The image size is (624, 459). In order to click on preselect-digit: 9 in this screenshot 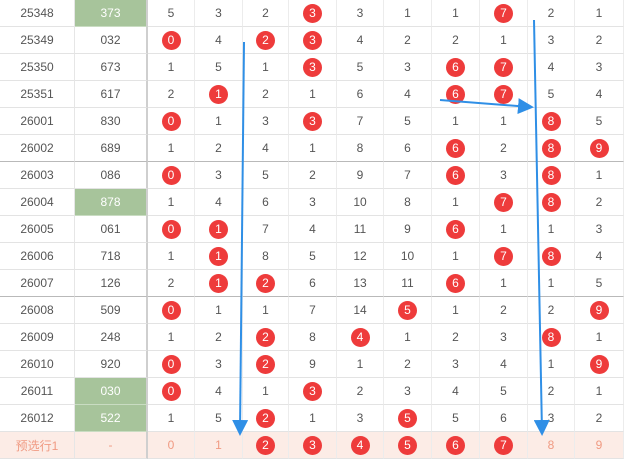, I will do `click(599, 445)`.